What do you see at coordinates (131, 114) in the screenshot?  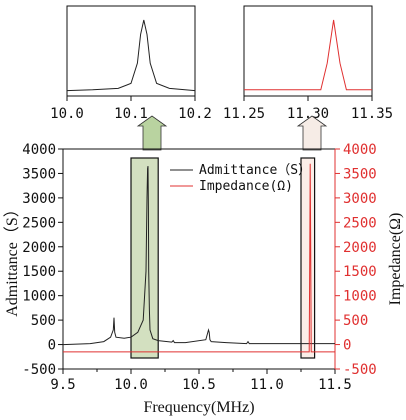 I see `inset-x-tick-label: 10.1` at bounding box center [131, 114].